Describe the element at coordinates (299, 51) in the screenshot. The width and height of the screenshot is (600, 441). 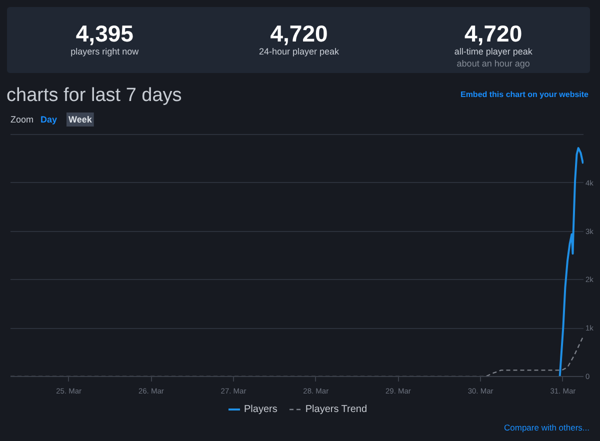
I see `category-label: 24-hour player peak` at that location.